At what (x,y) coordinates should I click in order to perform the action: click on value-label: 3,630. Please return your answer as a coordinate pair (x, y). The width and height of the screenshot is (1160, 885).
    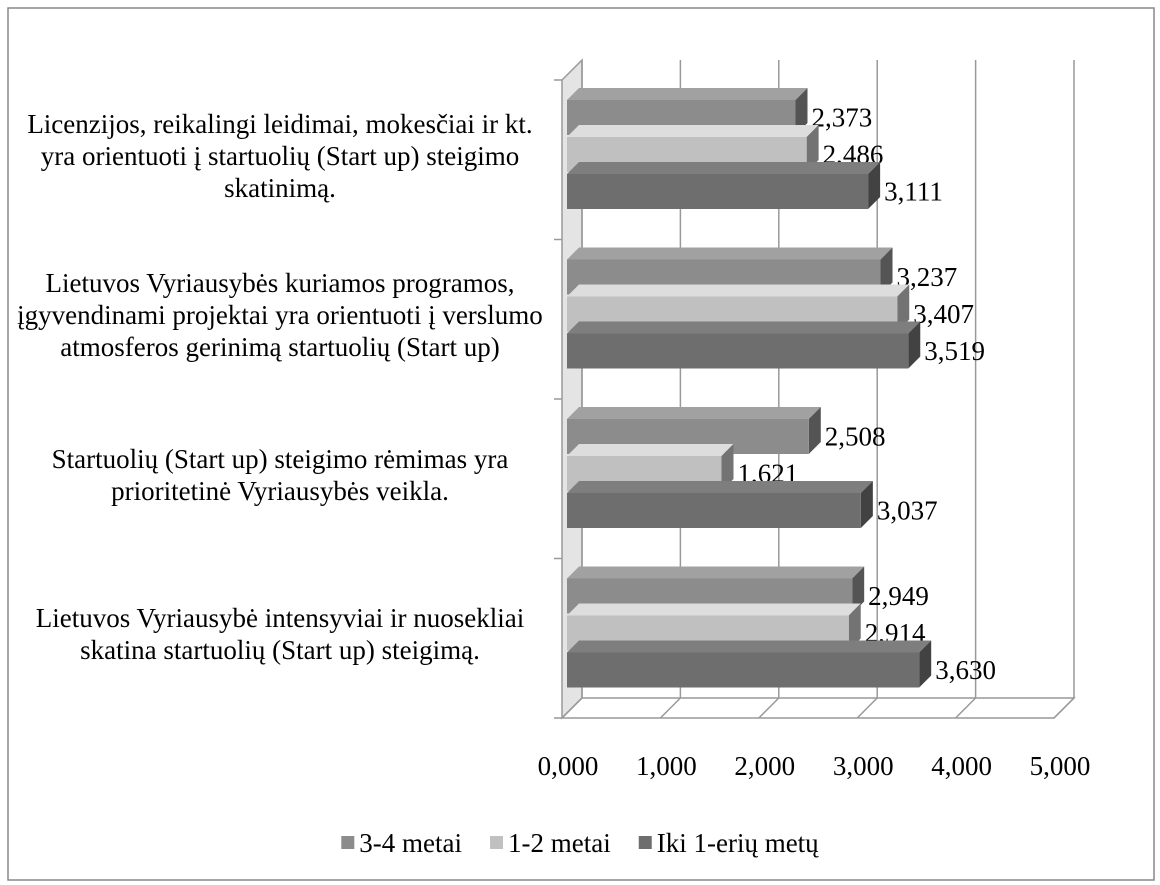
    Looking at the image, I should click on (965, 670).